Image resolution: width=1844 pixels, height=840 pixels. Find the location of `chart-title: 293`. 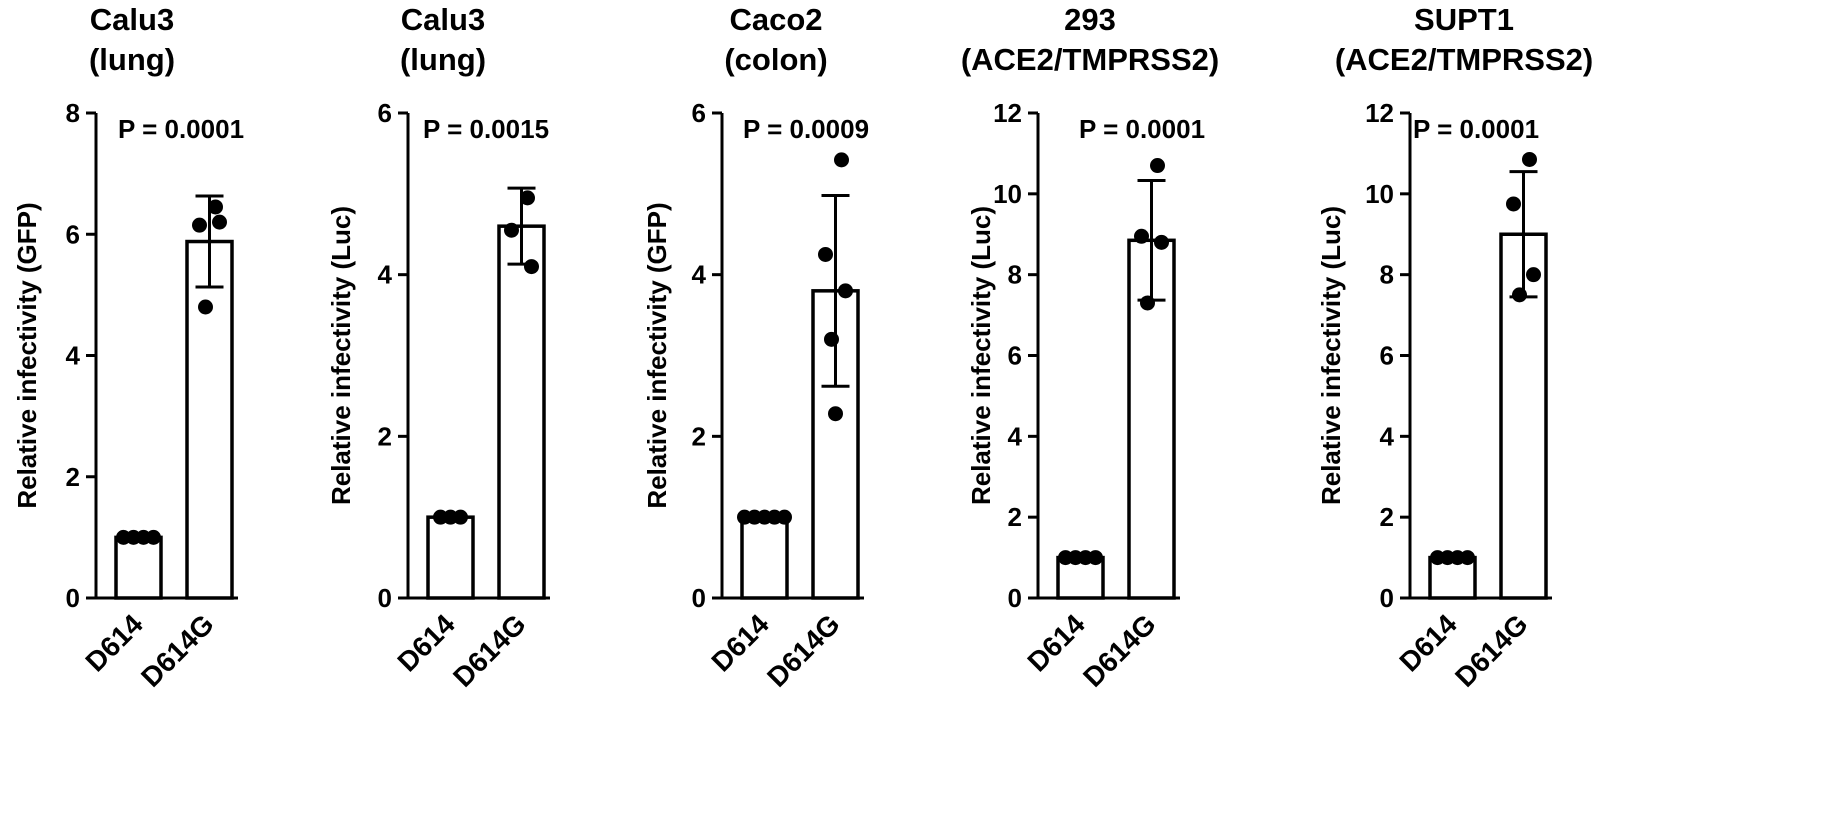

chart-title: 293 is located at coordinates (1090, 19).